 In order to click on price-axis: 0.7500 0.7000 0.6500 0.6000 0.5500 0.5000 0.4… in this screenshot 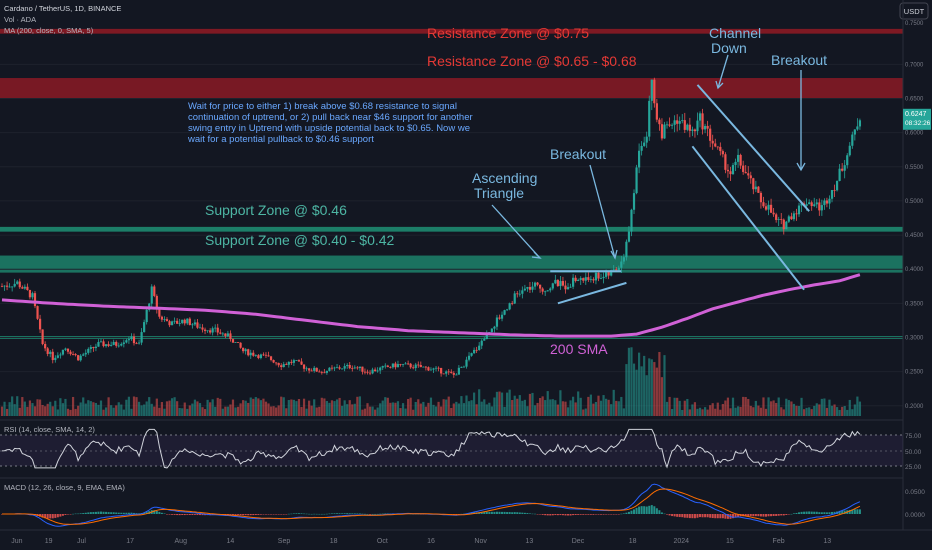, I will do `click(916, 265)`.